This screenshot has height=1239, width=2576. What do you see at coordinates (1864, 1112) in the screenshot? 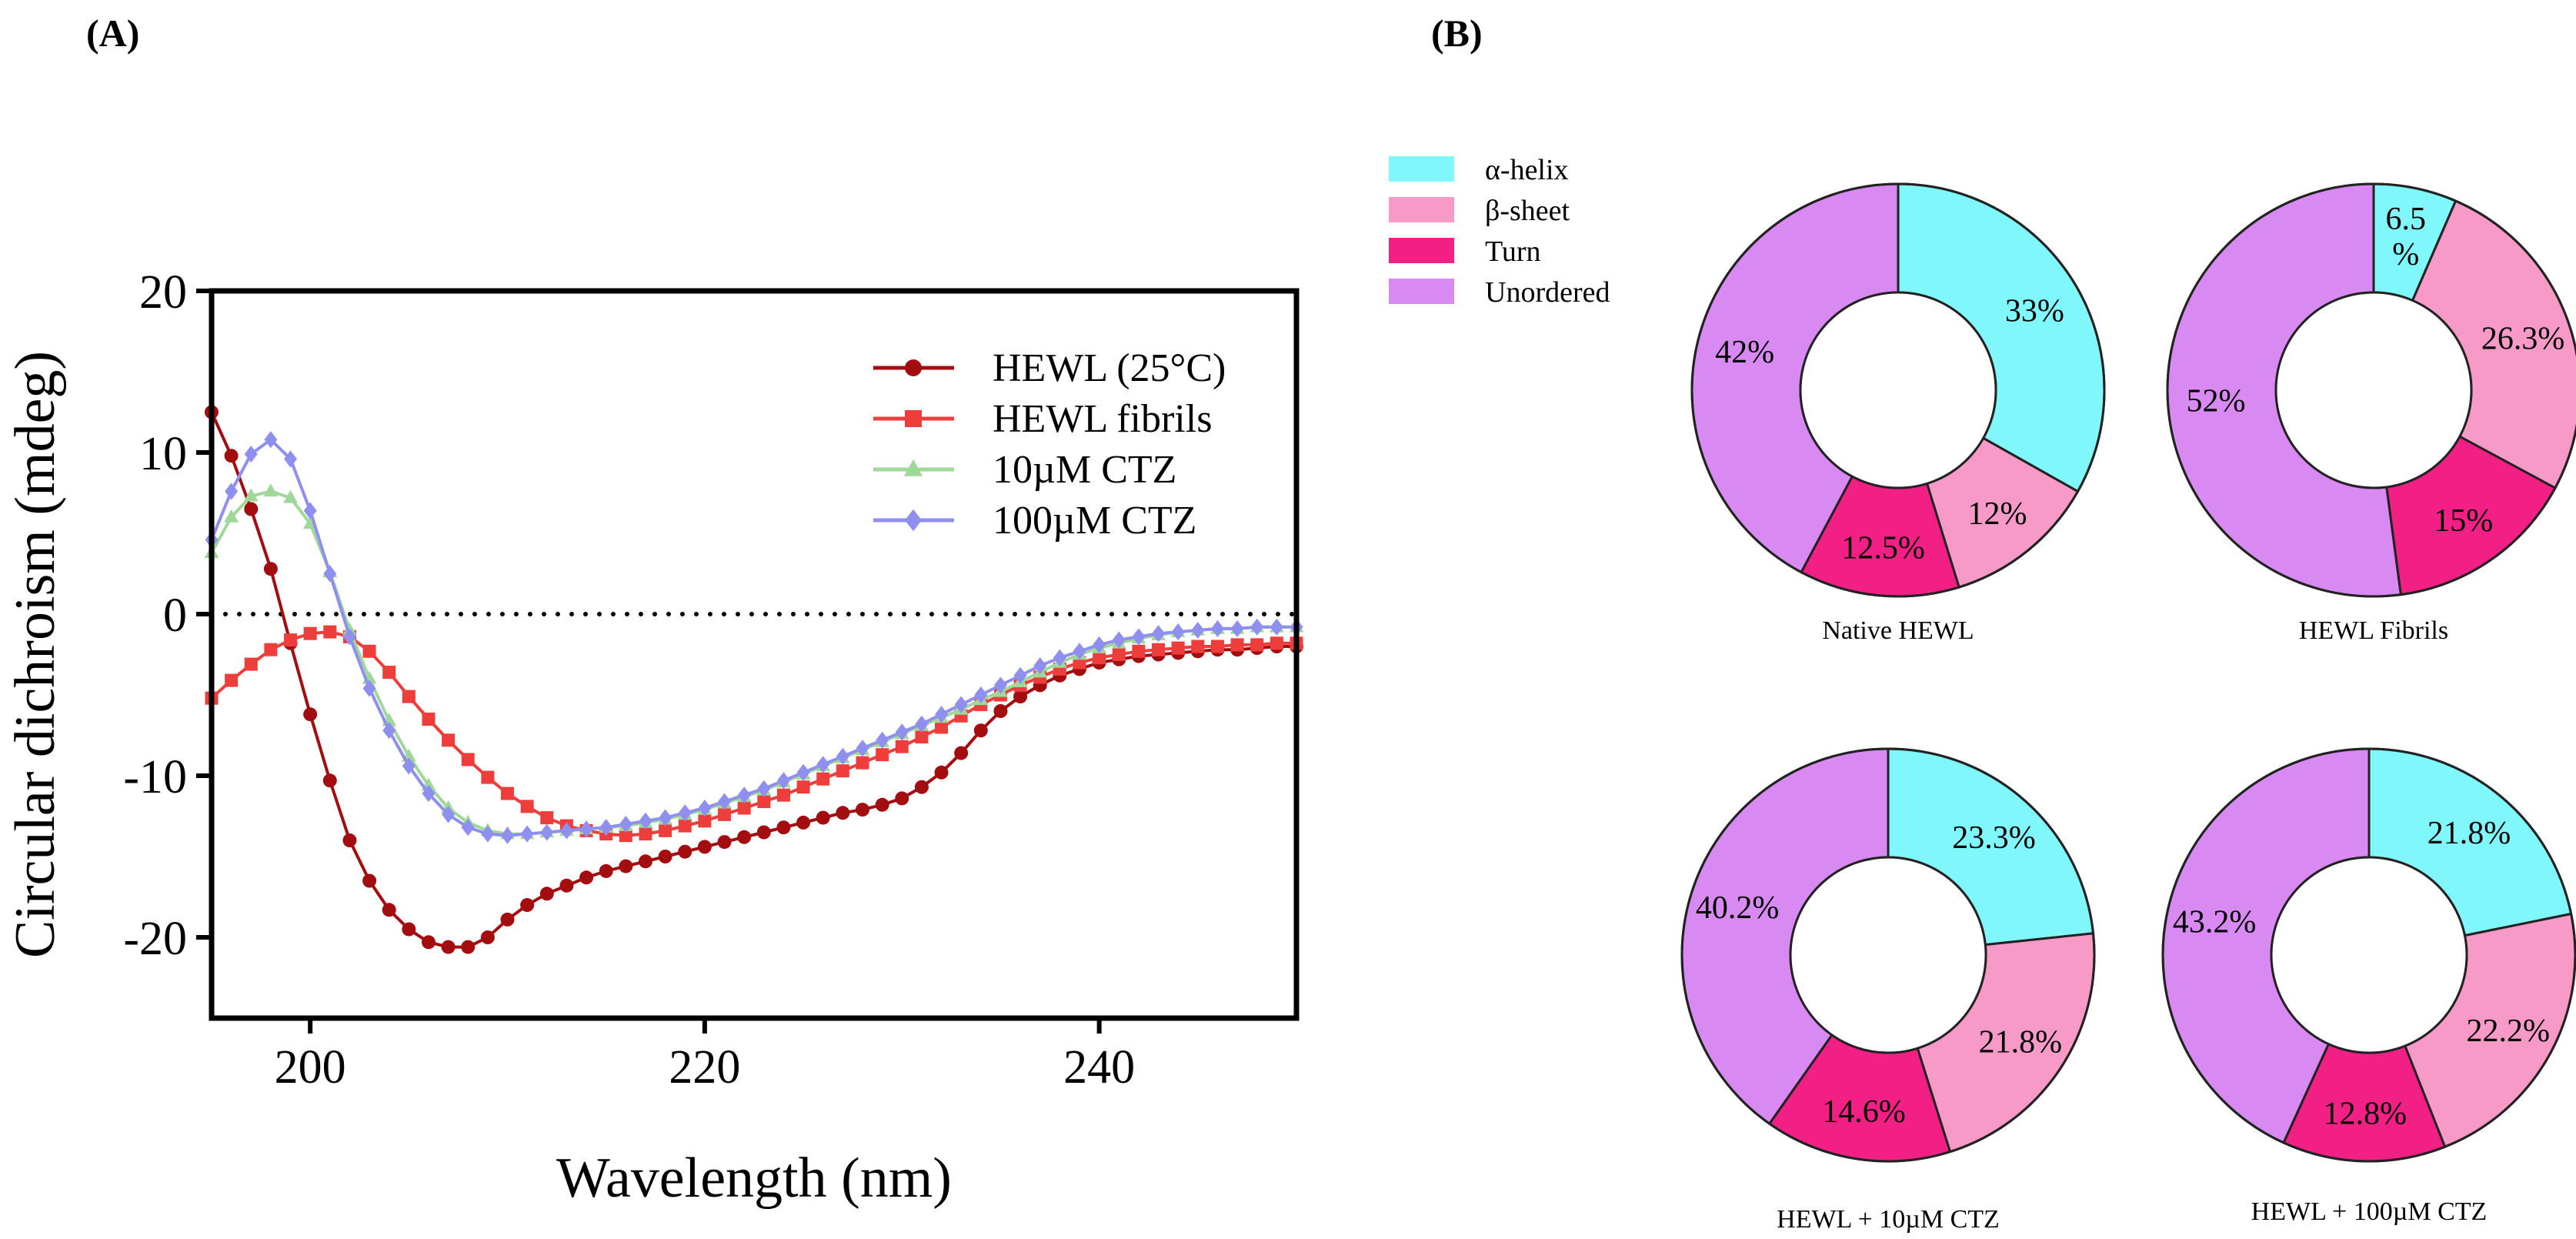
I see `slice-label: 14.6%` at bounding box center [1864, 1112].